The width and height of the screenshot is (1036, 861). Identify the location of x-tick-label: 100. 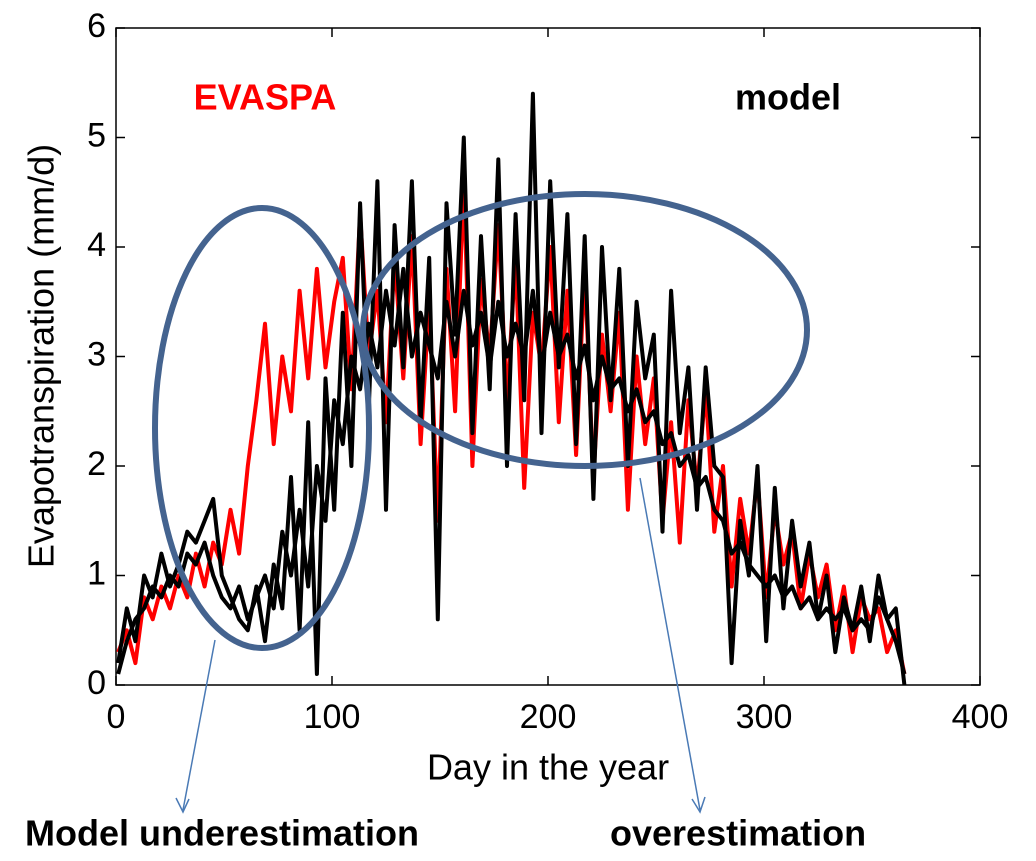
(332, 717).